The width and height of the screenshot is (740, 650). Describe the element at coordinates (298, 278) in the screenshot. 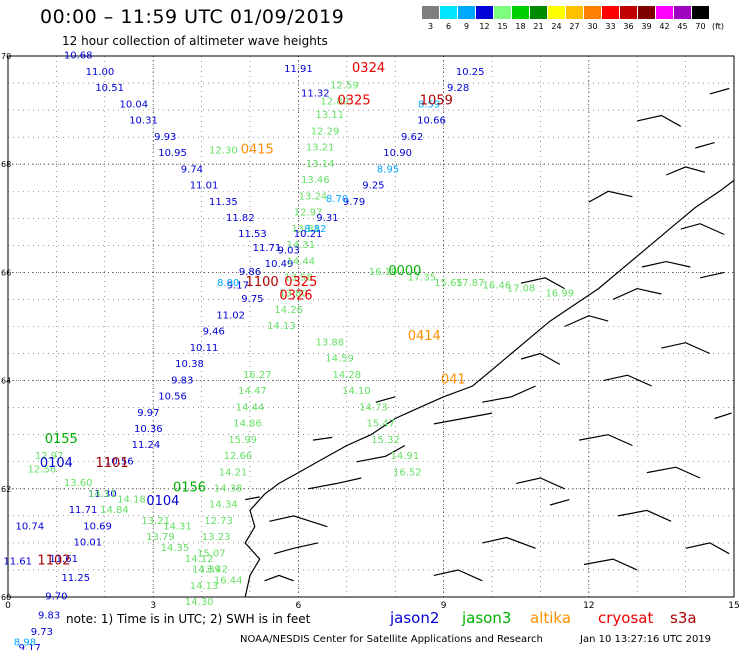

I see `swh-value-label: 13.58` at that location.